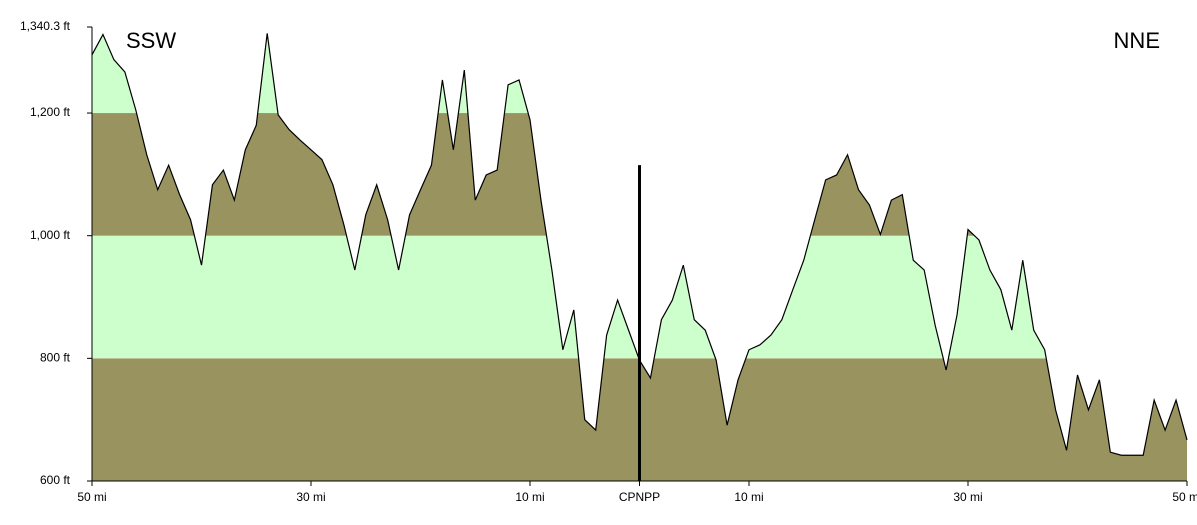 The height and width of the screenshot is (525, 1197). Describe the element at coordinates (639, 73) in the screenshot. I see `elevation-band` at that location.